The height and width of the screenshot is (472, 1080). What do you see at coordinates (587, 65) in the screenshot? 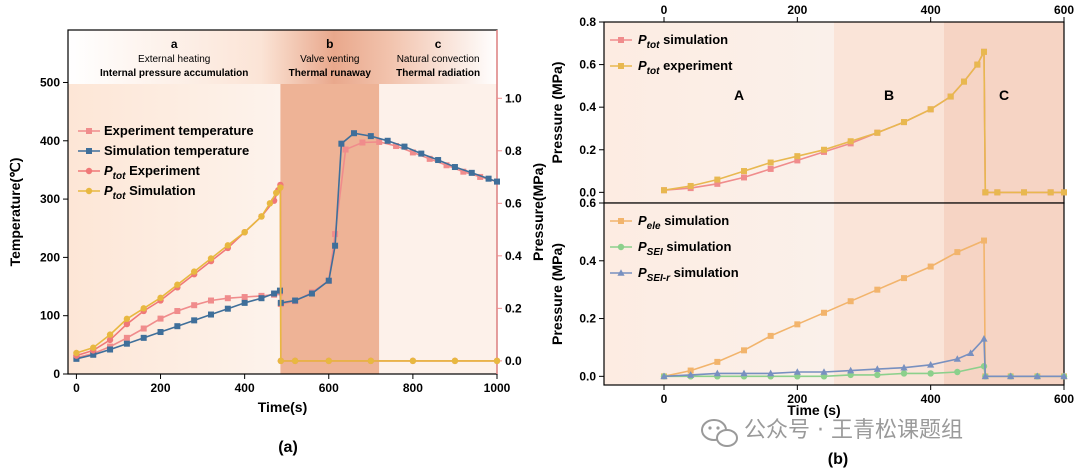
I see `y-tick-label-b1: 0.6` at bounding box center [587, 65].